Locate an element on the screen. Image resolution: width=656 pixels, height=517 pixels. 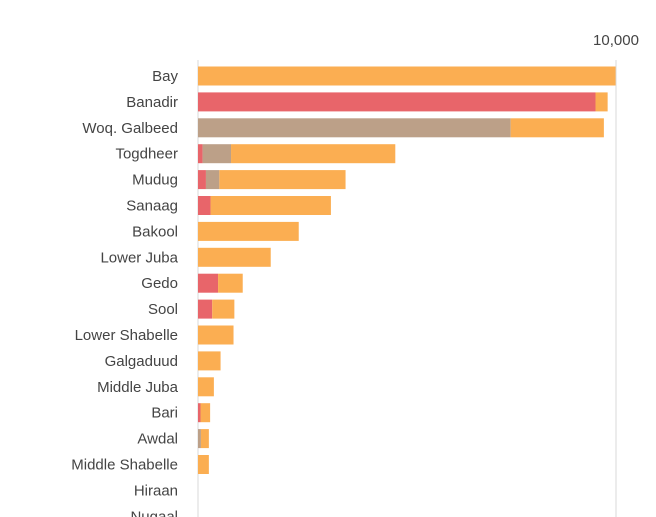
category-label-bari: Bari is located at coordinates (164, 413).